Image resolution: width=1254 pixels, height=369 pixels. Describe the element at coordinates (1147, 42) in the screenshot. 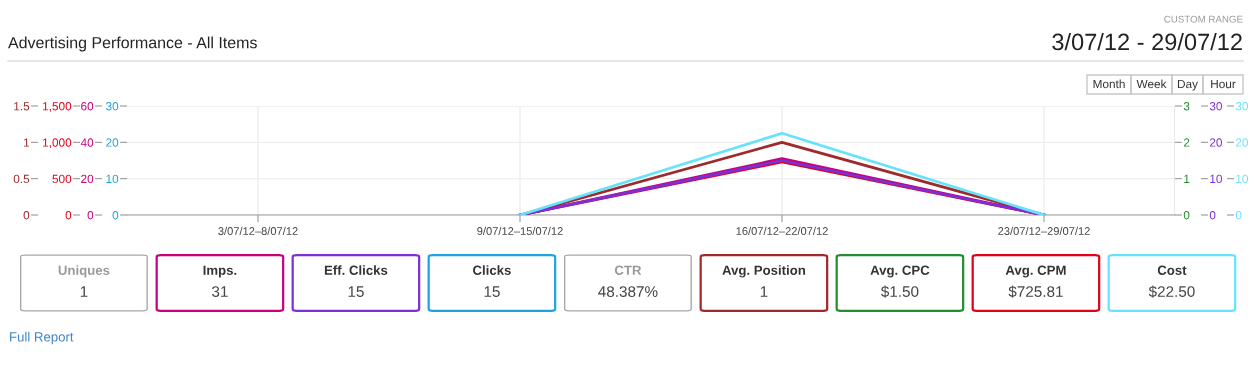

I see `text: 3/07/12 - 29/07/12` at that location.